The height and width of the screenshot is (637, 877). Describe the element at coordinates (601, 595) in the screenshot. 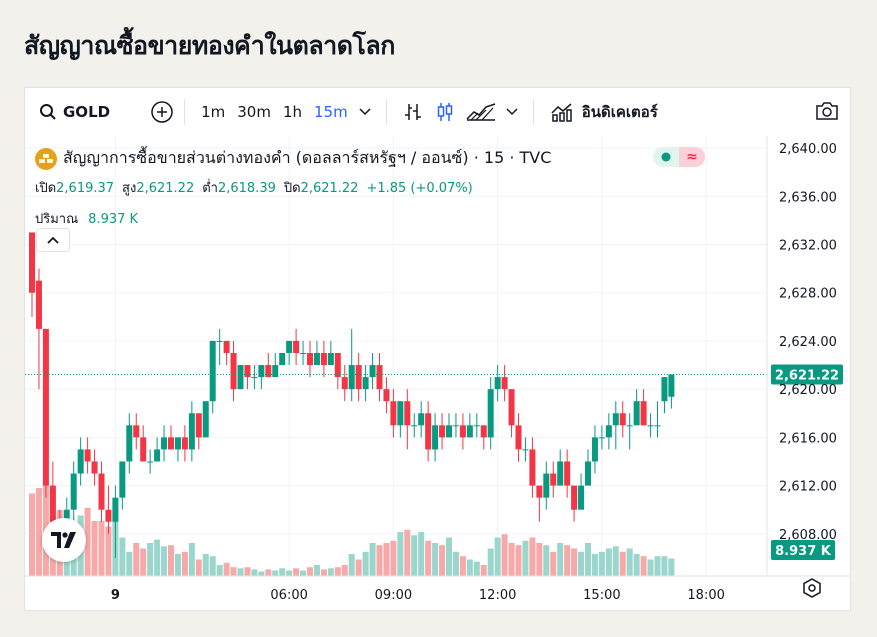

I see `x-tick-label: 15:00` at that location.